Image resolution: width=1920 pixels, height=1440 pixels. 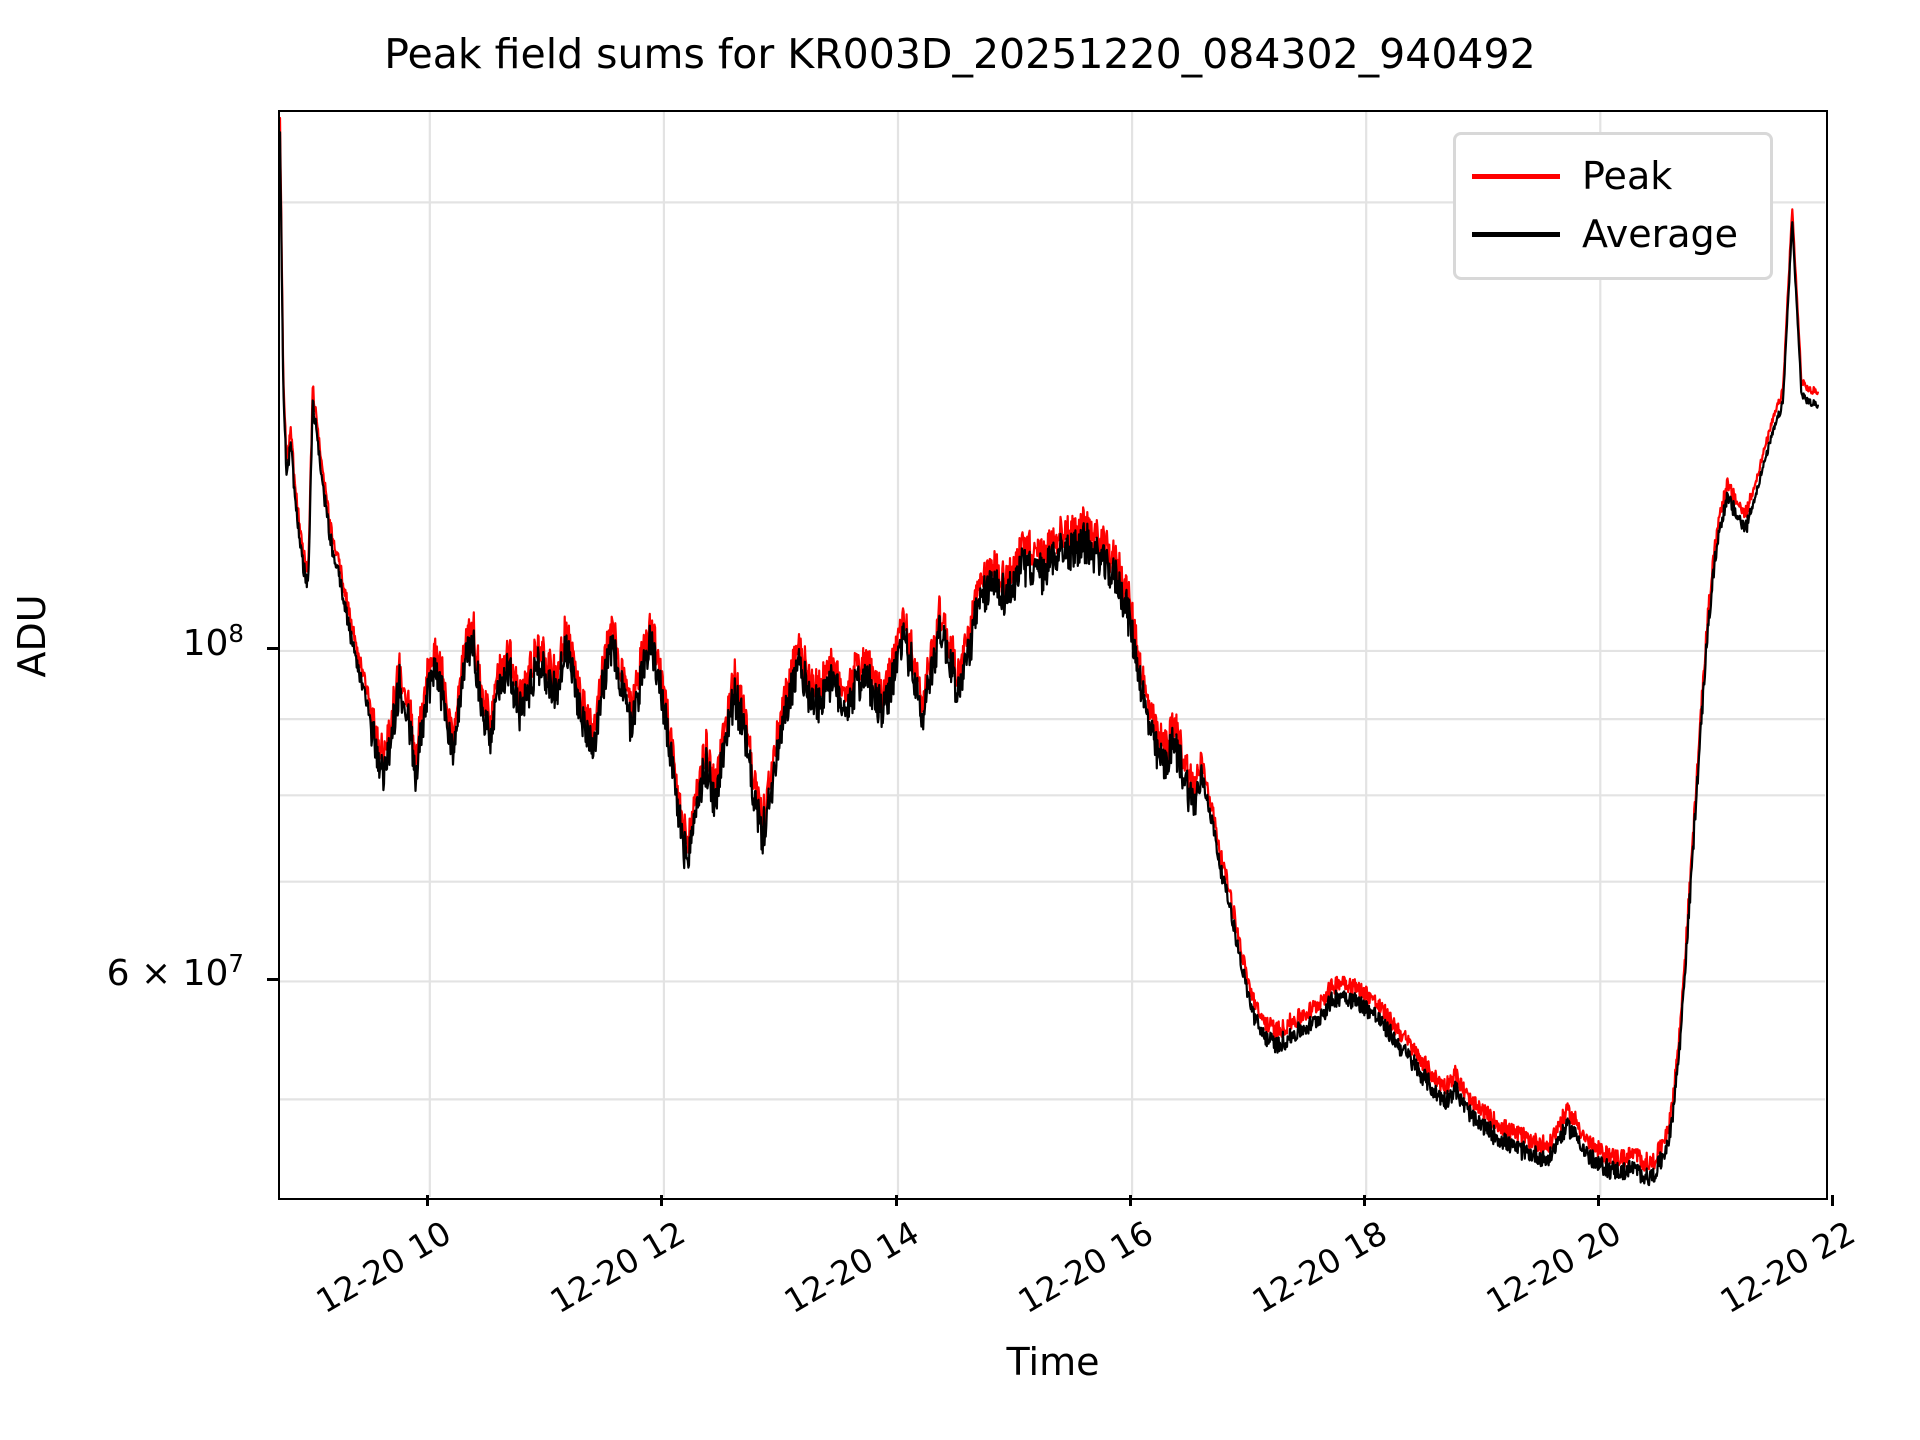 I want to click on x-tick-label: 12-20 16, so click(x=1085, y=1267).